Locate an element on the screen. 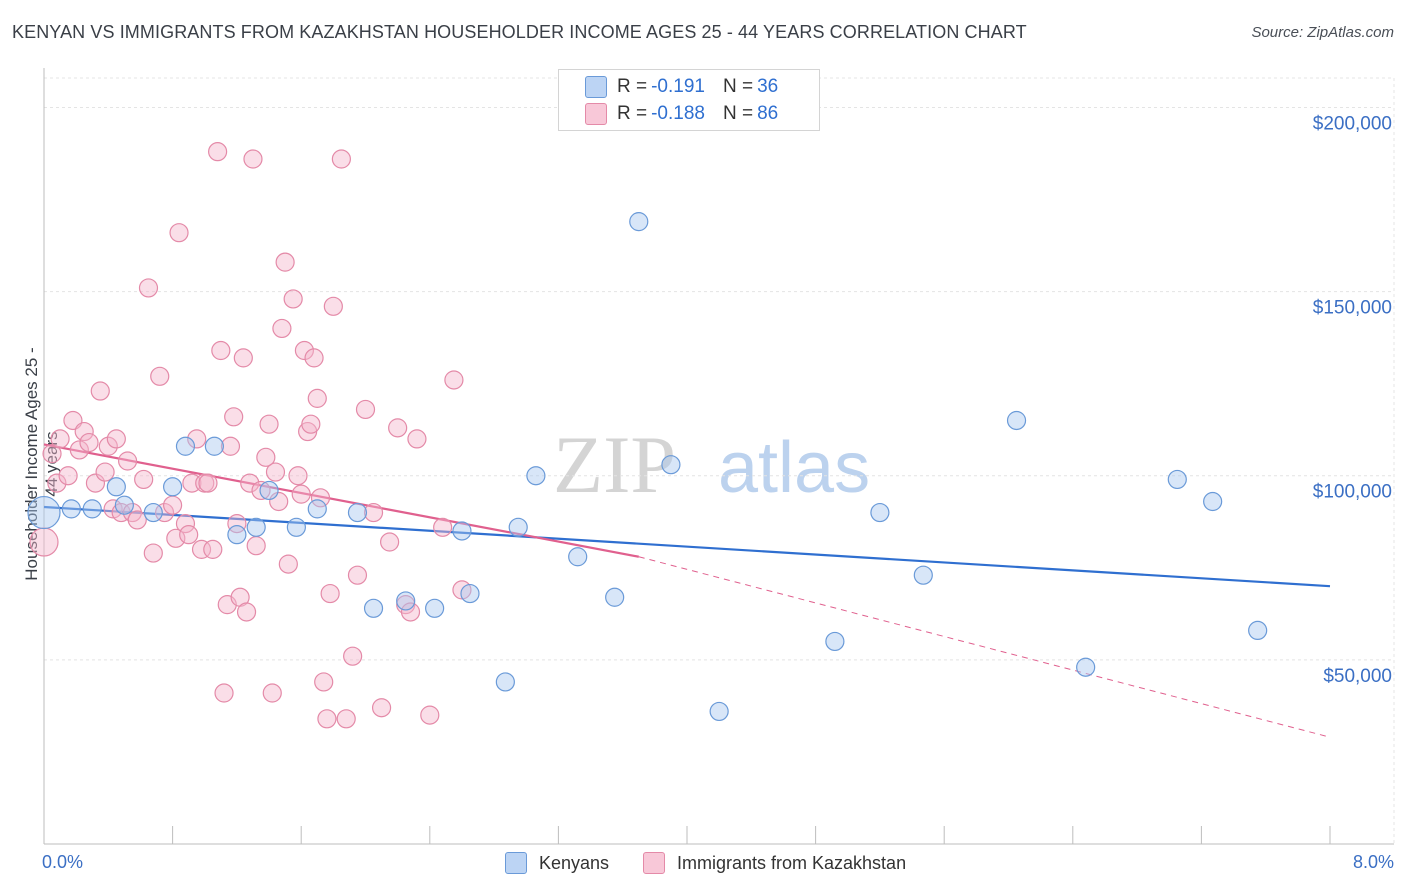  legend-swatch-pink is located at coordinates (596, 114).